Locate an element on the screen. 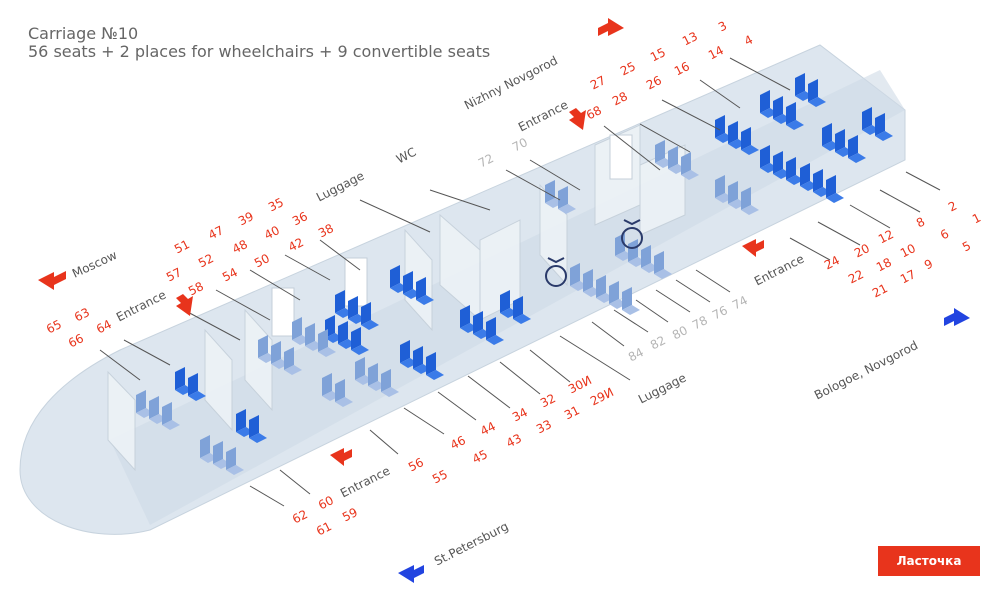 This screenshot has height=600, width=1000. arrow-icon-nizhny is located at coordinates (611, 27).